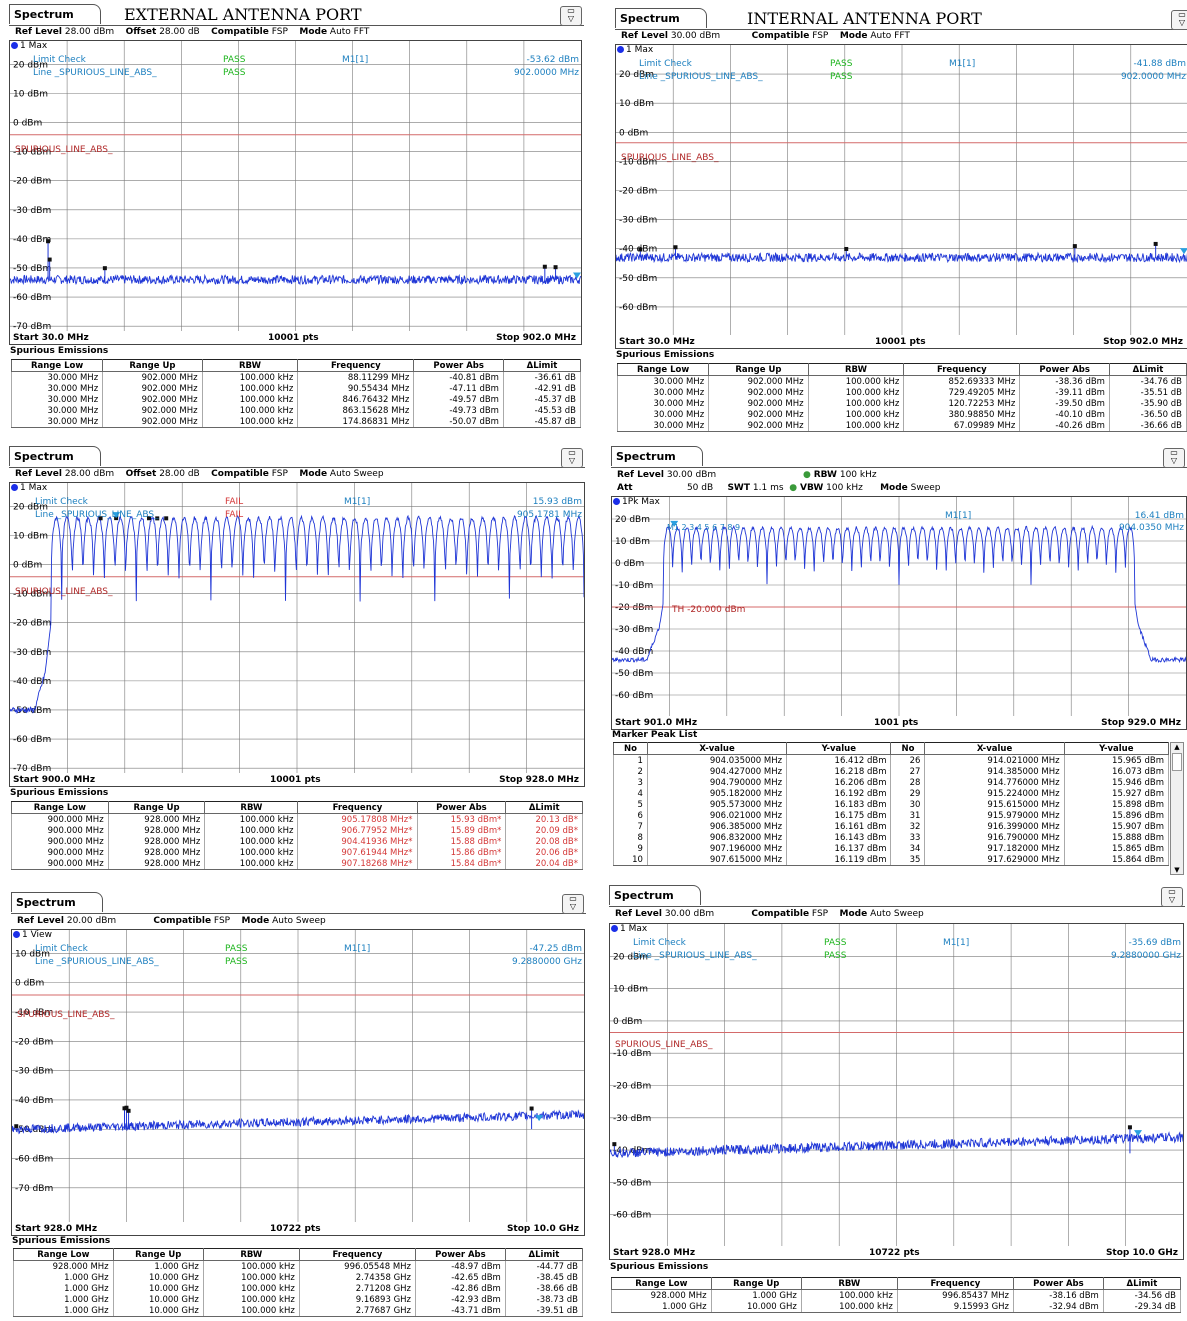  What do you see at coordinates (908, 837) in the screenshot?
I see `table-cell: 33` at bounding box center [908, 837].